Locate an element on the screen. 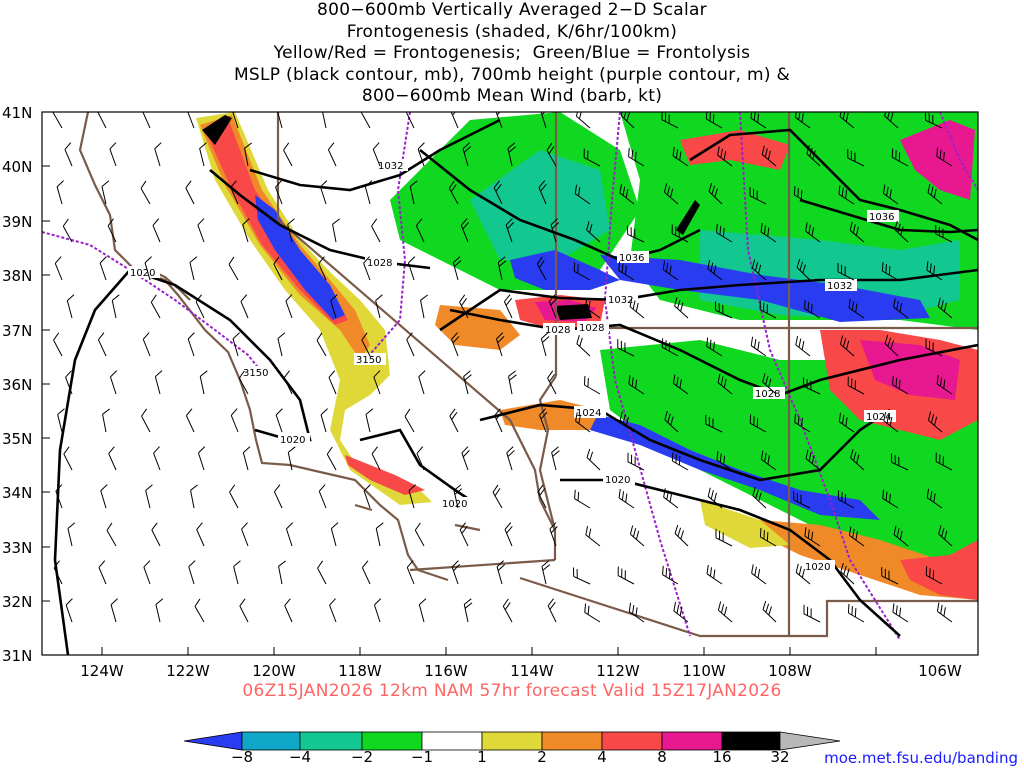 The image size is (1024, 768). lat-label: 36N is located at coordinates (17, 385).